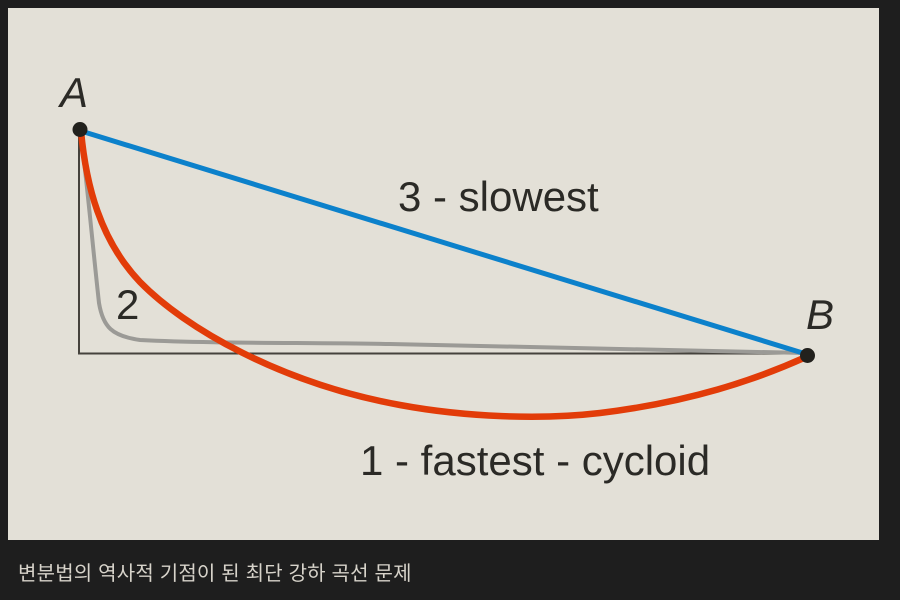 Image resolution: width=900 pixels, height=600 pixels. What do you see at coordinates (74, 92) in the screenshot?
I see `point-a-label: A` at bounding box center [74, 92].